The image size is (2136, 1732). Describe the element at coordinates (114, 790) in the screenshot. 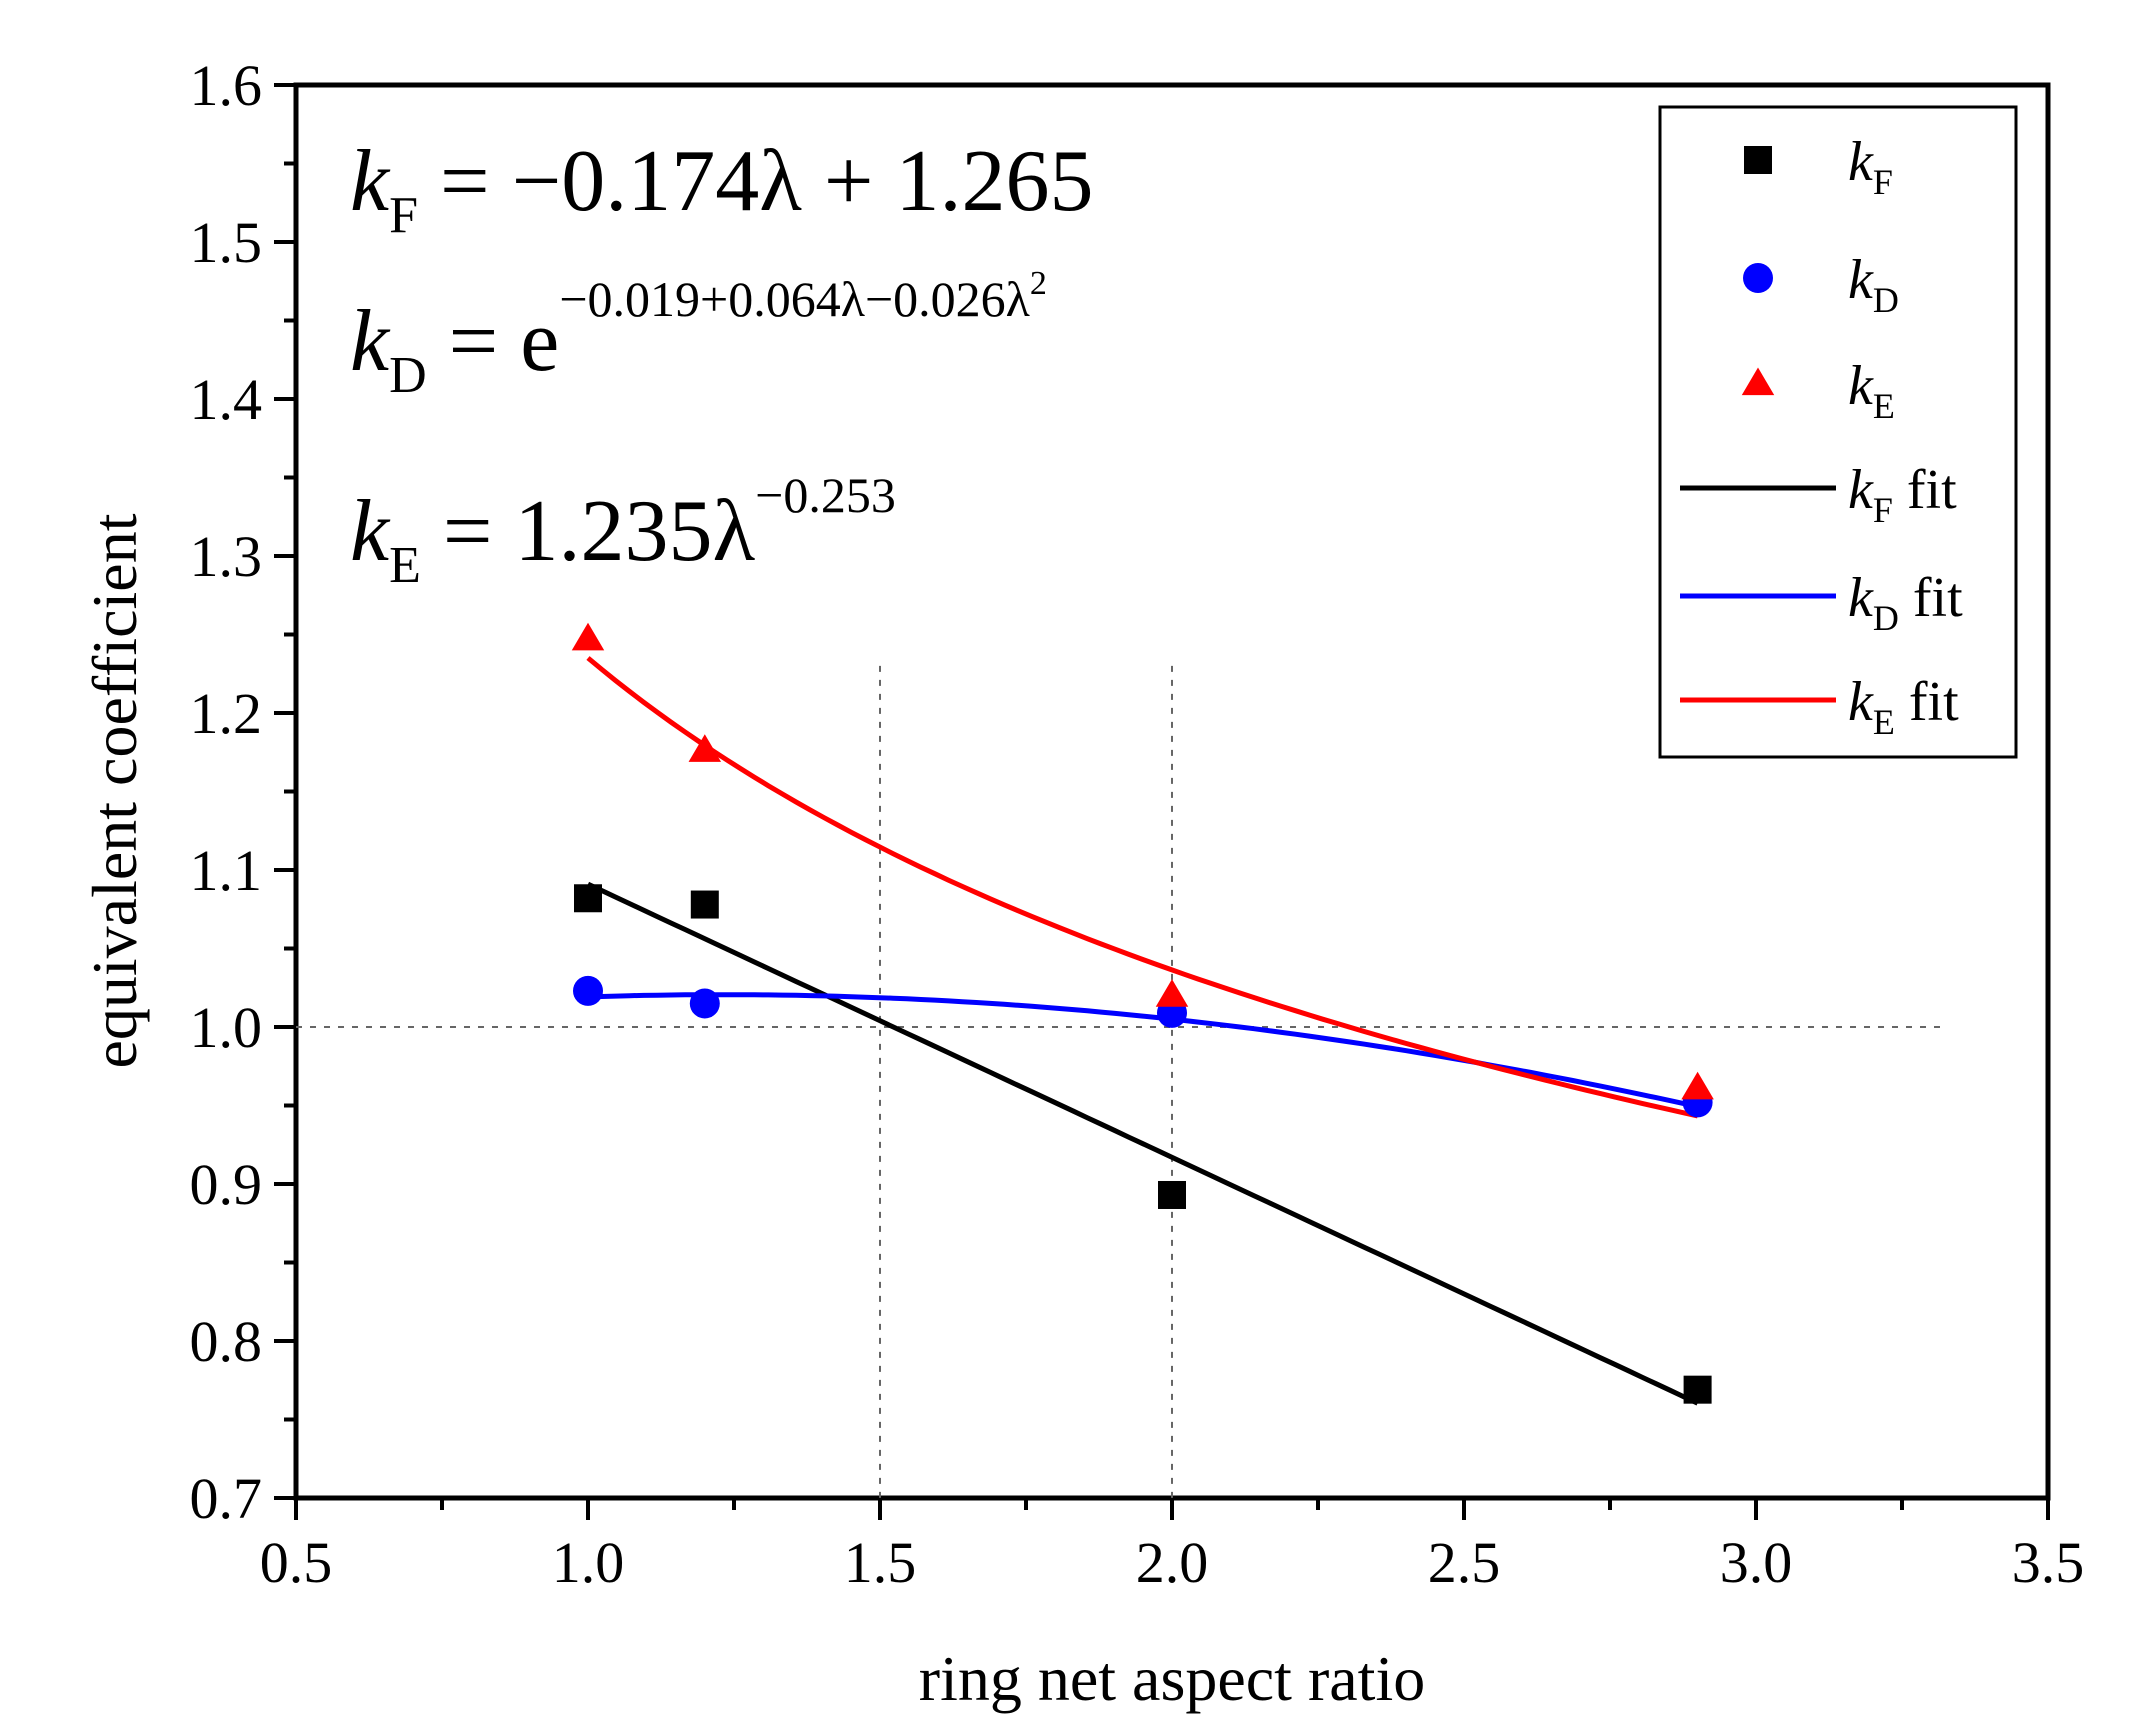

I see `y-axis-title: equivalent coefficient` at that location.